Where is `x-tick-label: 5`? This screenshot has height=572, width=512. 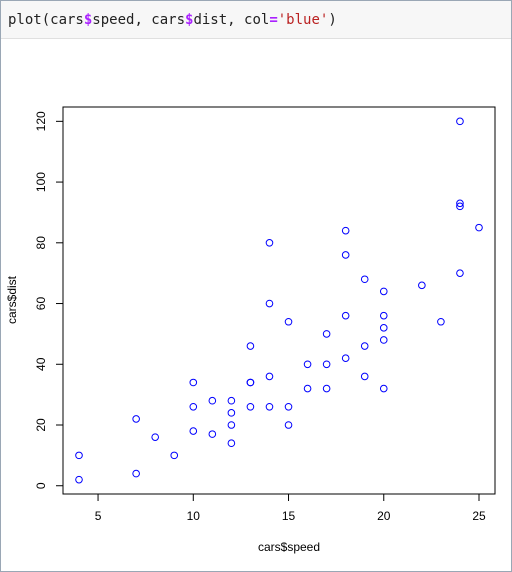
x-tick-label: 5 is located at coordinates (98, 516).